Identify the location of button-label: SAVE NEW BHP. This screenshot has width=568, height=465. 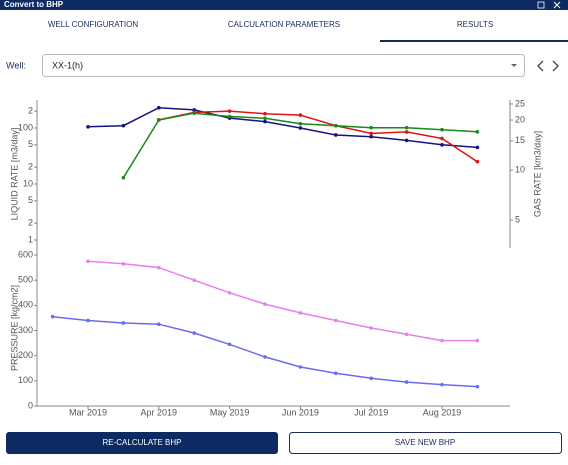
(425, 442).